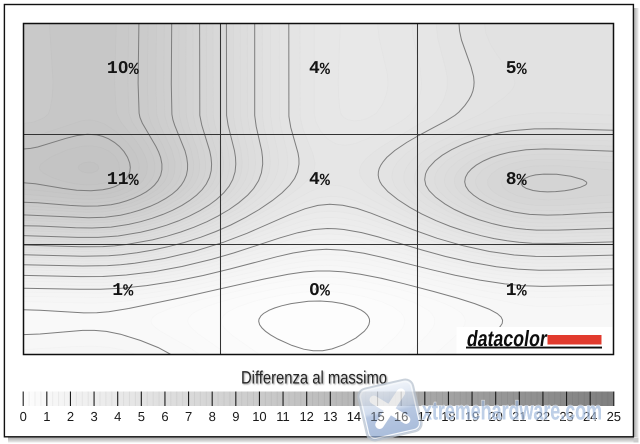 The image size is (640, 444). What do you see at coordinates (517, 69) in the screenshot?
I see `svg-text: 5%` at bounding box center [517, 69].